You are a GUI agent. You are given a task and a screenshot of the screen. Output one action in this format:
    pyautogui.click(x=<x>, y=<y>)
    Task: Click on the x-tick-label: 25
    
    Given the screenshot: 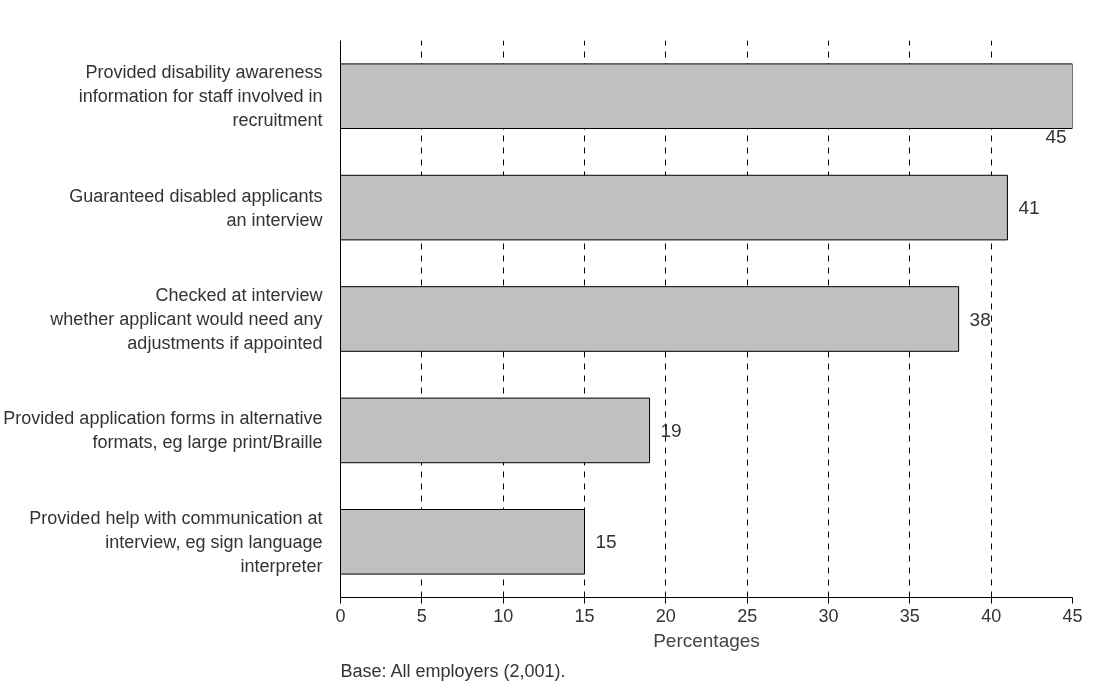 What is the action you would take?
    pyautogui.click(x=747, y=615)
    